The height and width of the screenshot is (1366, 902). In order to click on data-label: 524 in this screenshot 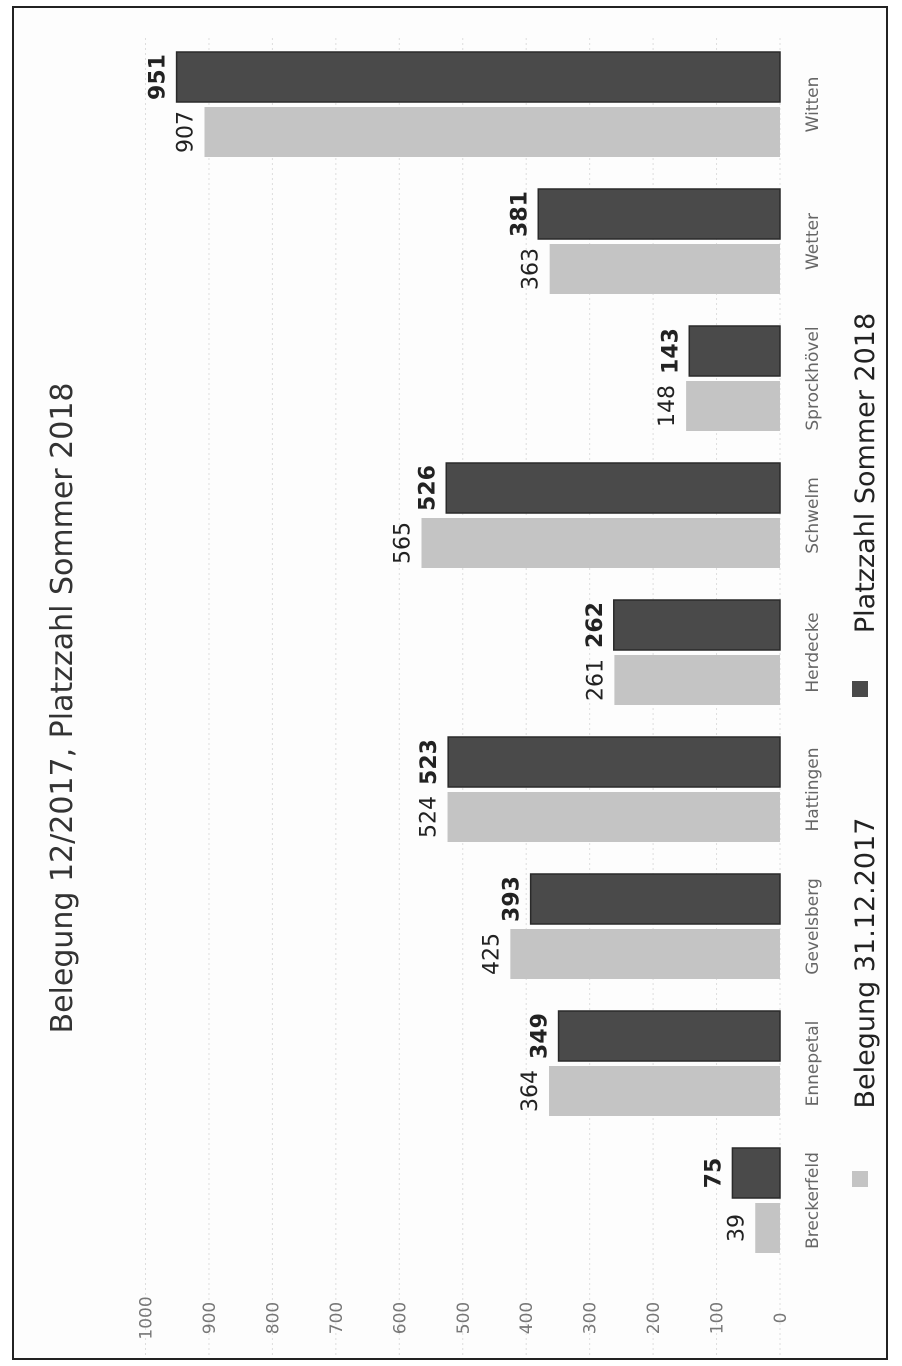, I will do `click(429, 817)`.